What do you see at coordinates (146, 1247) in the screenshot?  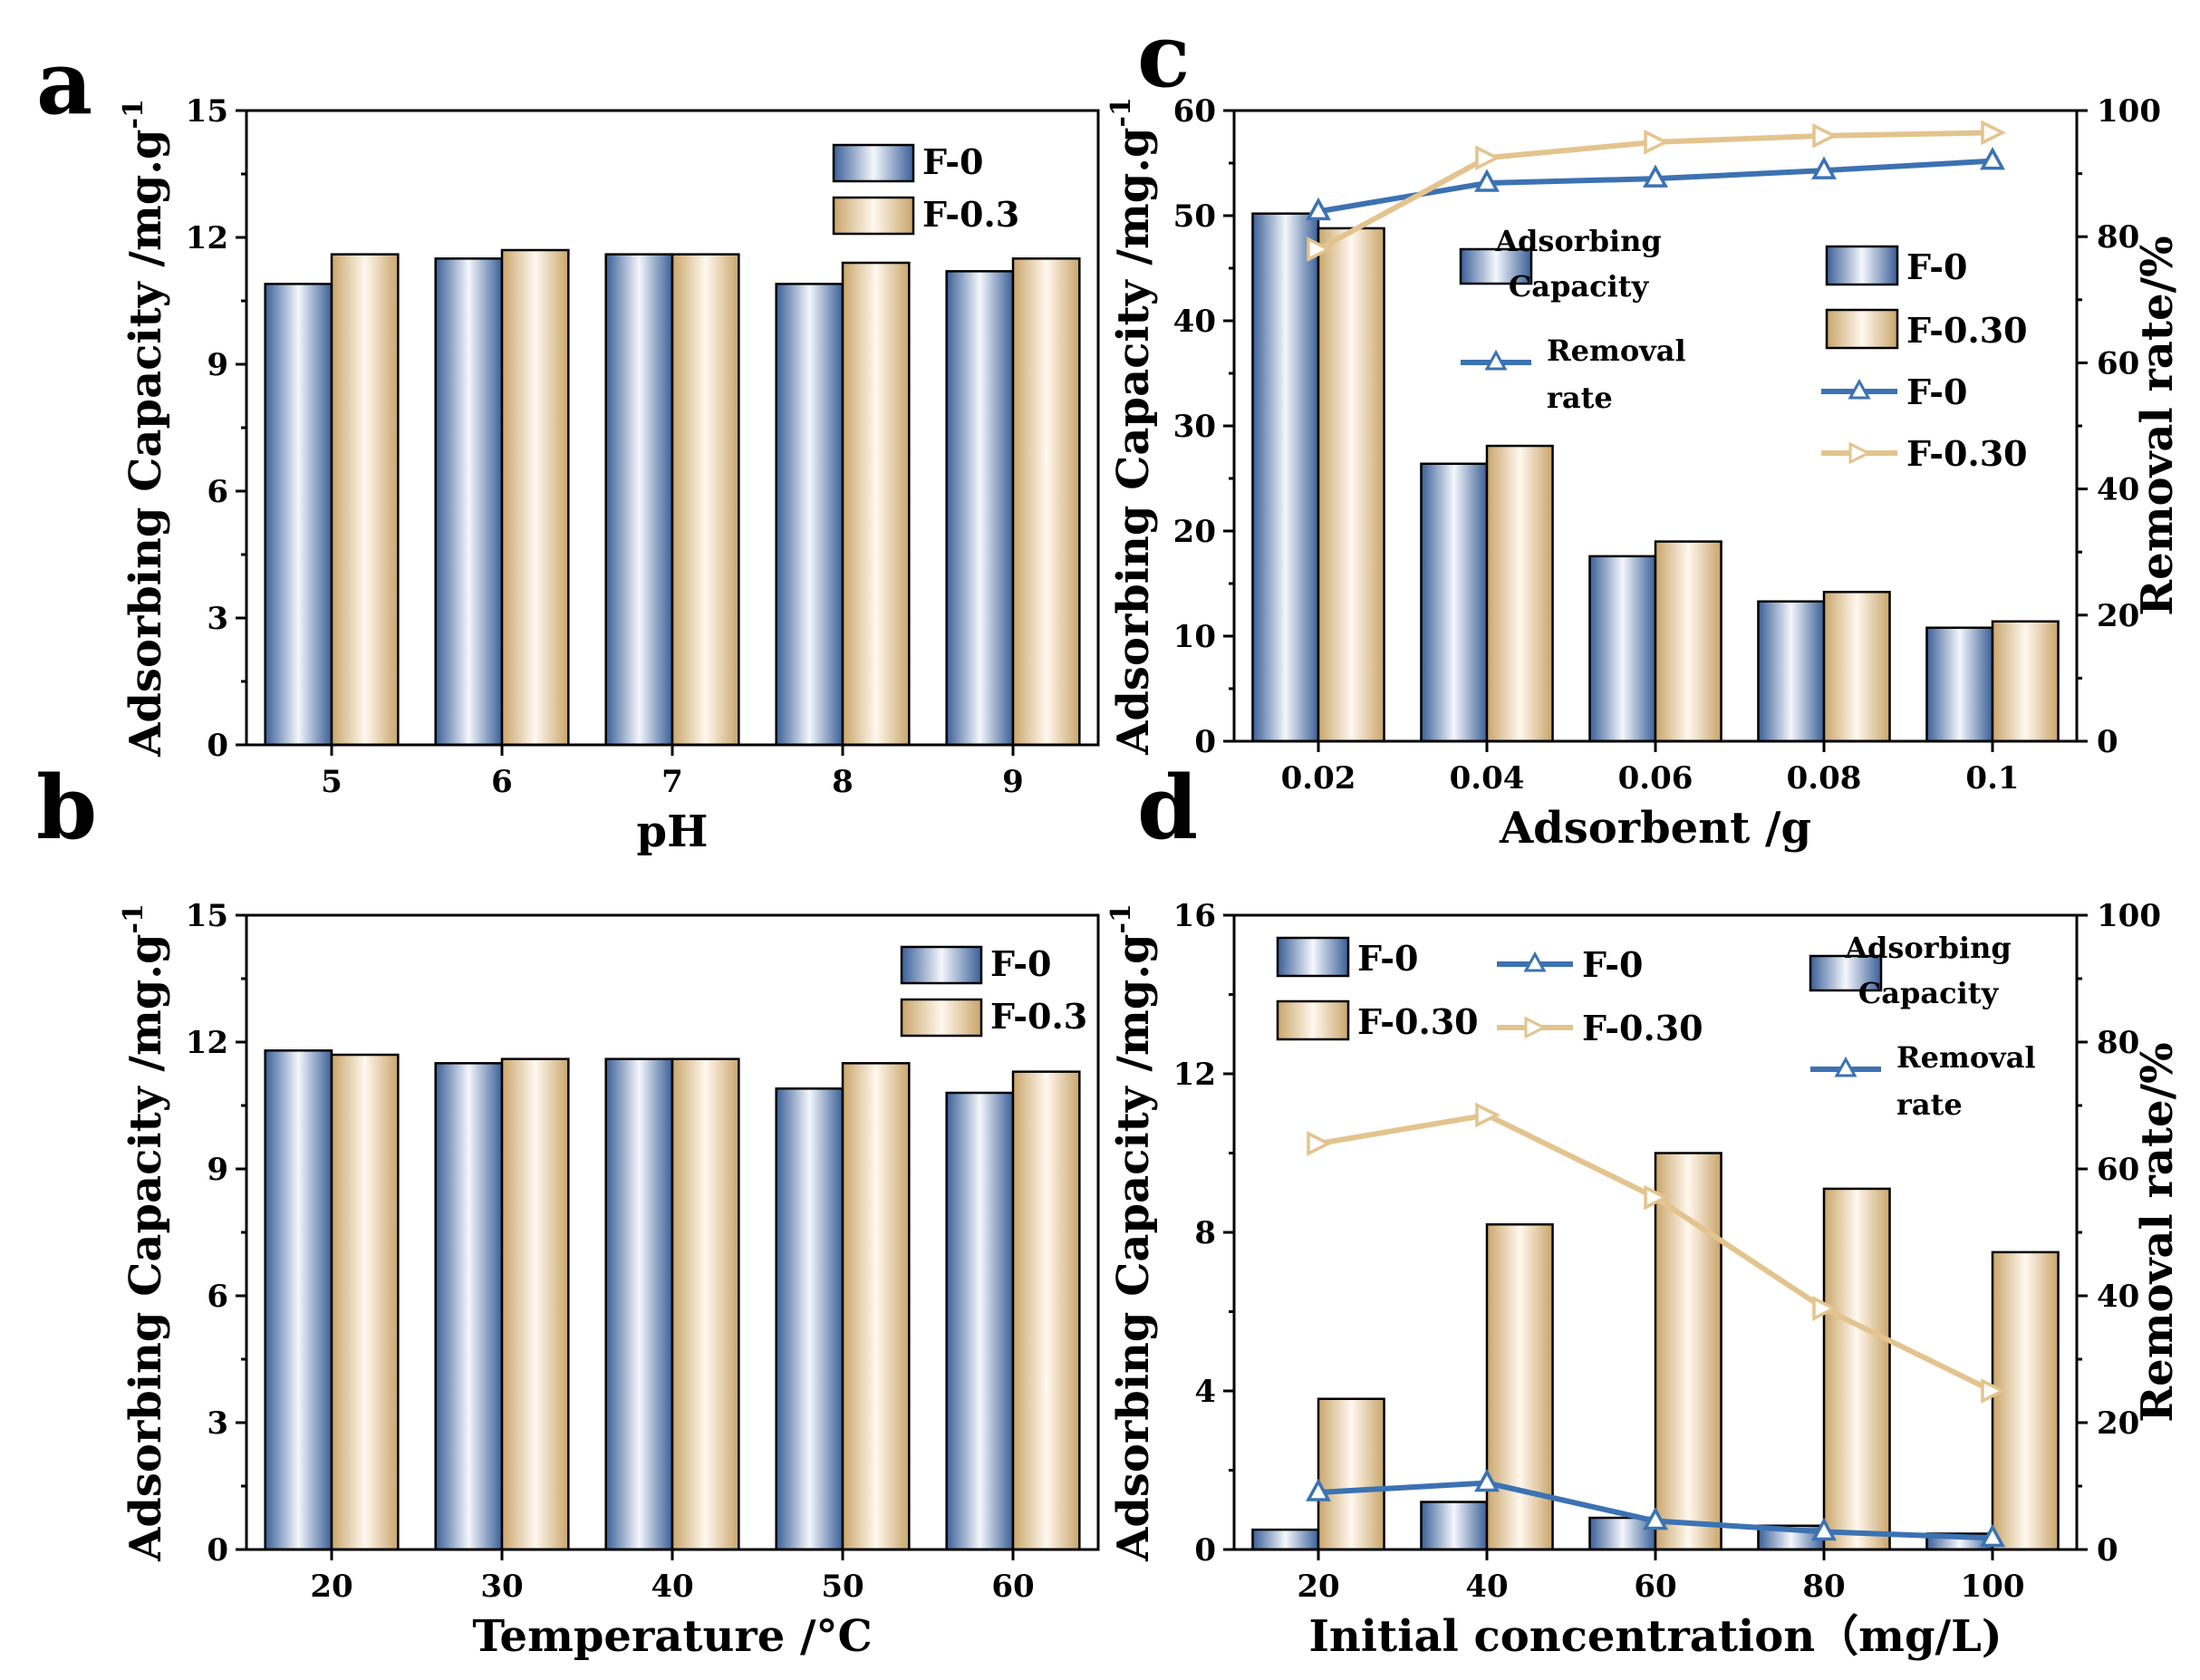 I see `yaxis-title-text-b: Adsorbing Capacity /mg.g` at bounding box center [146, 1247].